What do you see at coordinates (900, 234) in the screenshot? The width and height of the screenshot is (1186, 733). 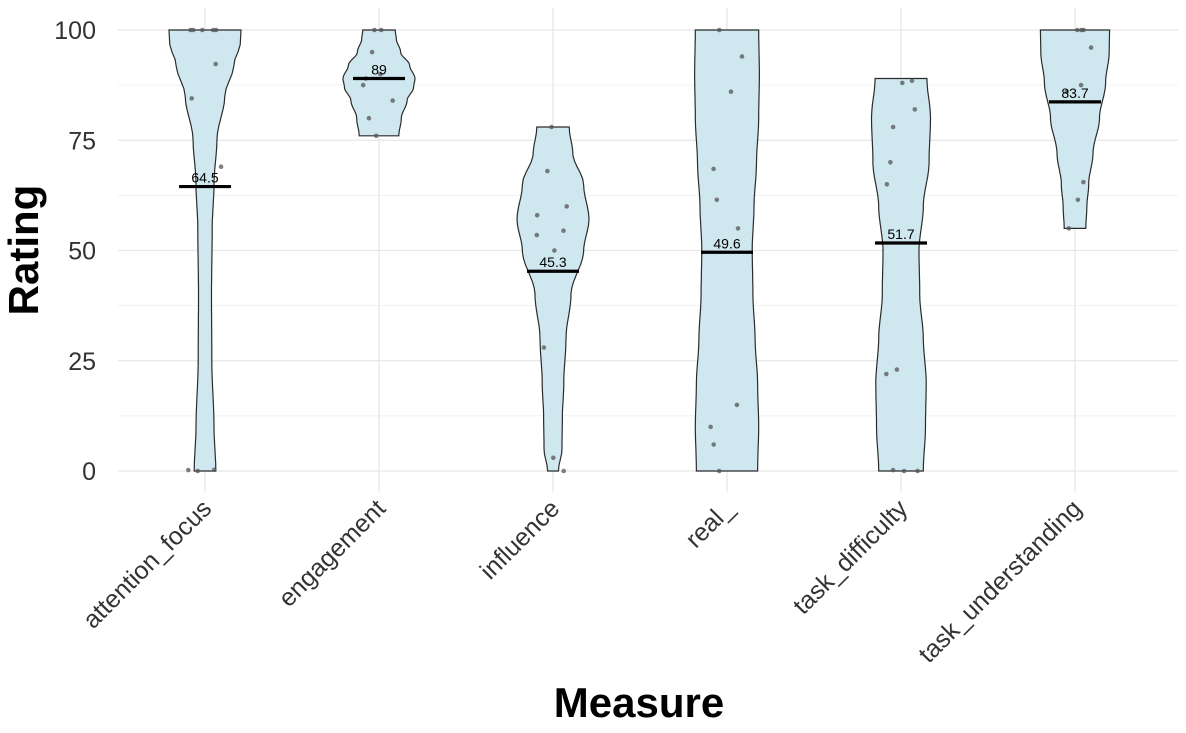 I see `mean-label: 51.7` at bounding box center [900, 234].